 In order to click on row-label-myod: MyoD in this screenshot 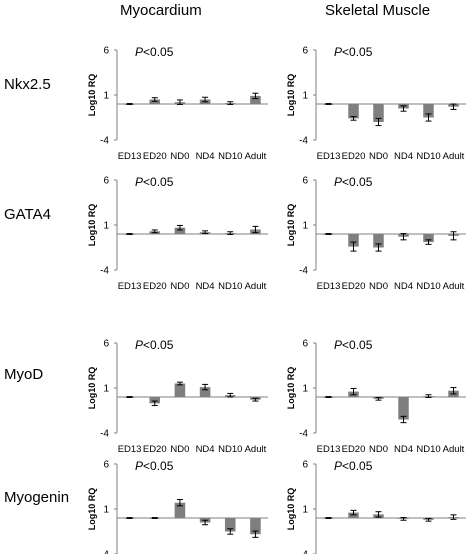, I will do `click(24, 374)`.